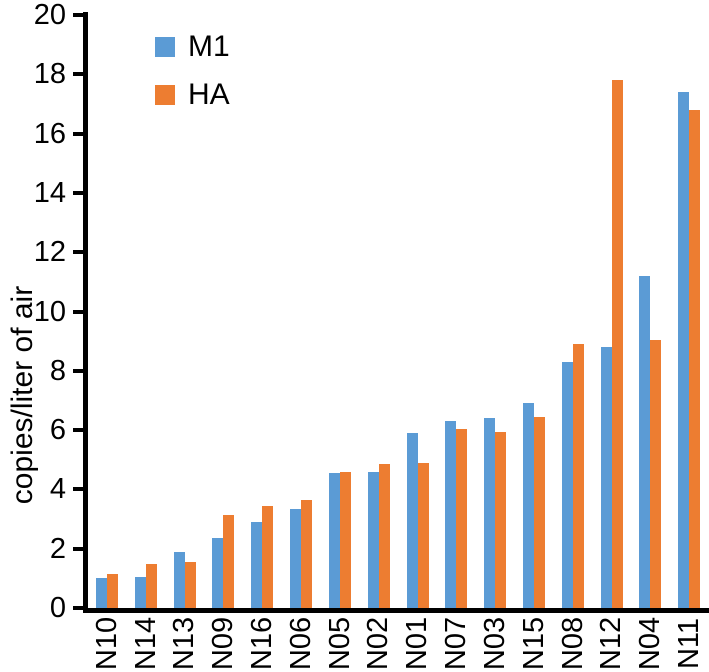 Image resolution: width=709 pixels, height=672 pixels. What do you see at coordinates (490, 513) in the screenshot?
I see `bar-m1-n03` at bounding box center [490, 513].